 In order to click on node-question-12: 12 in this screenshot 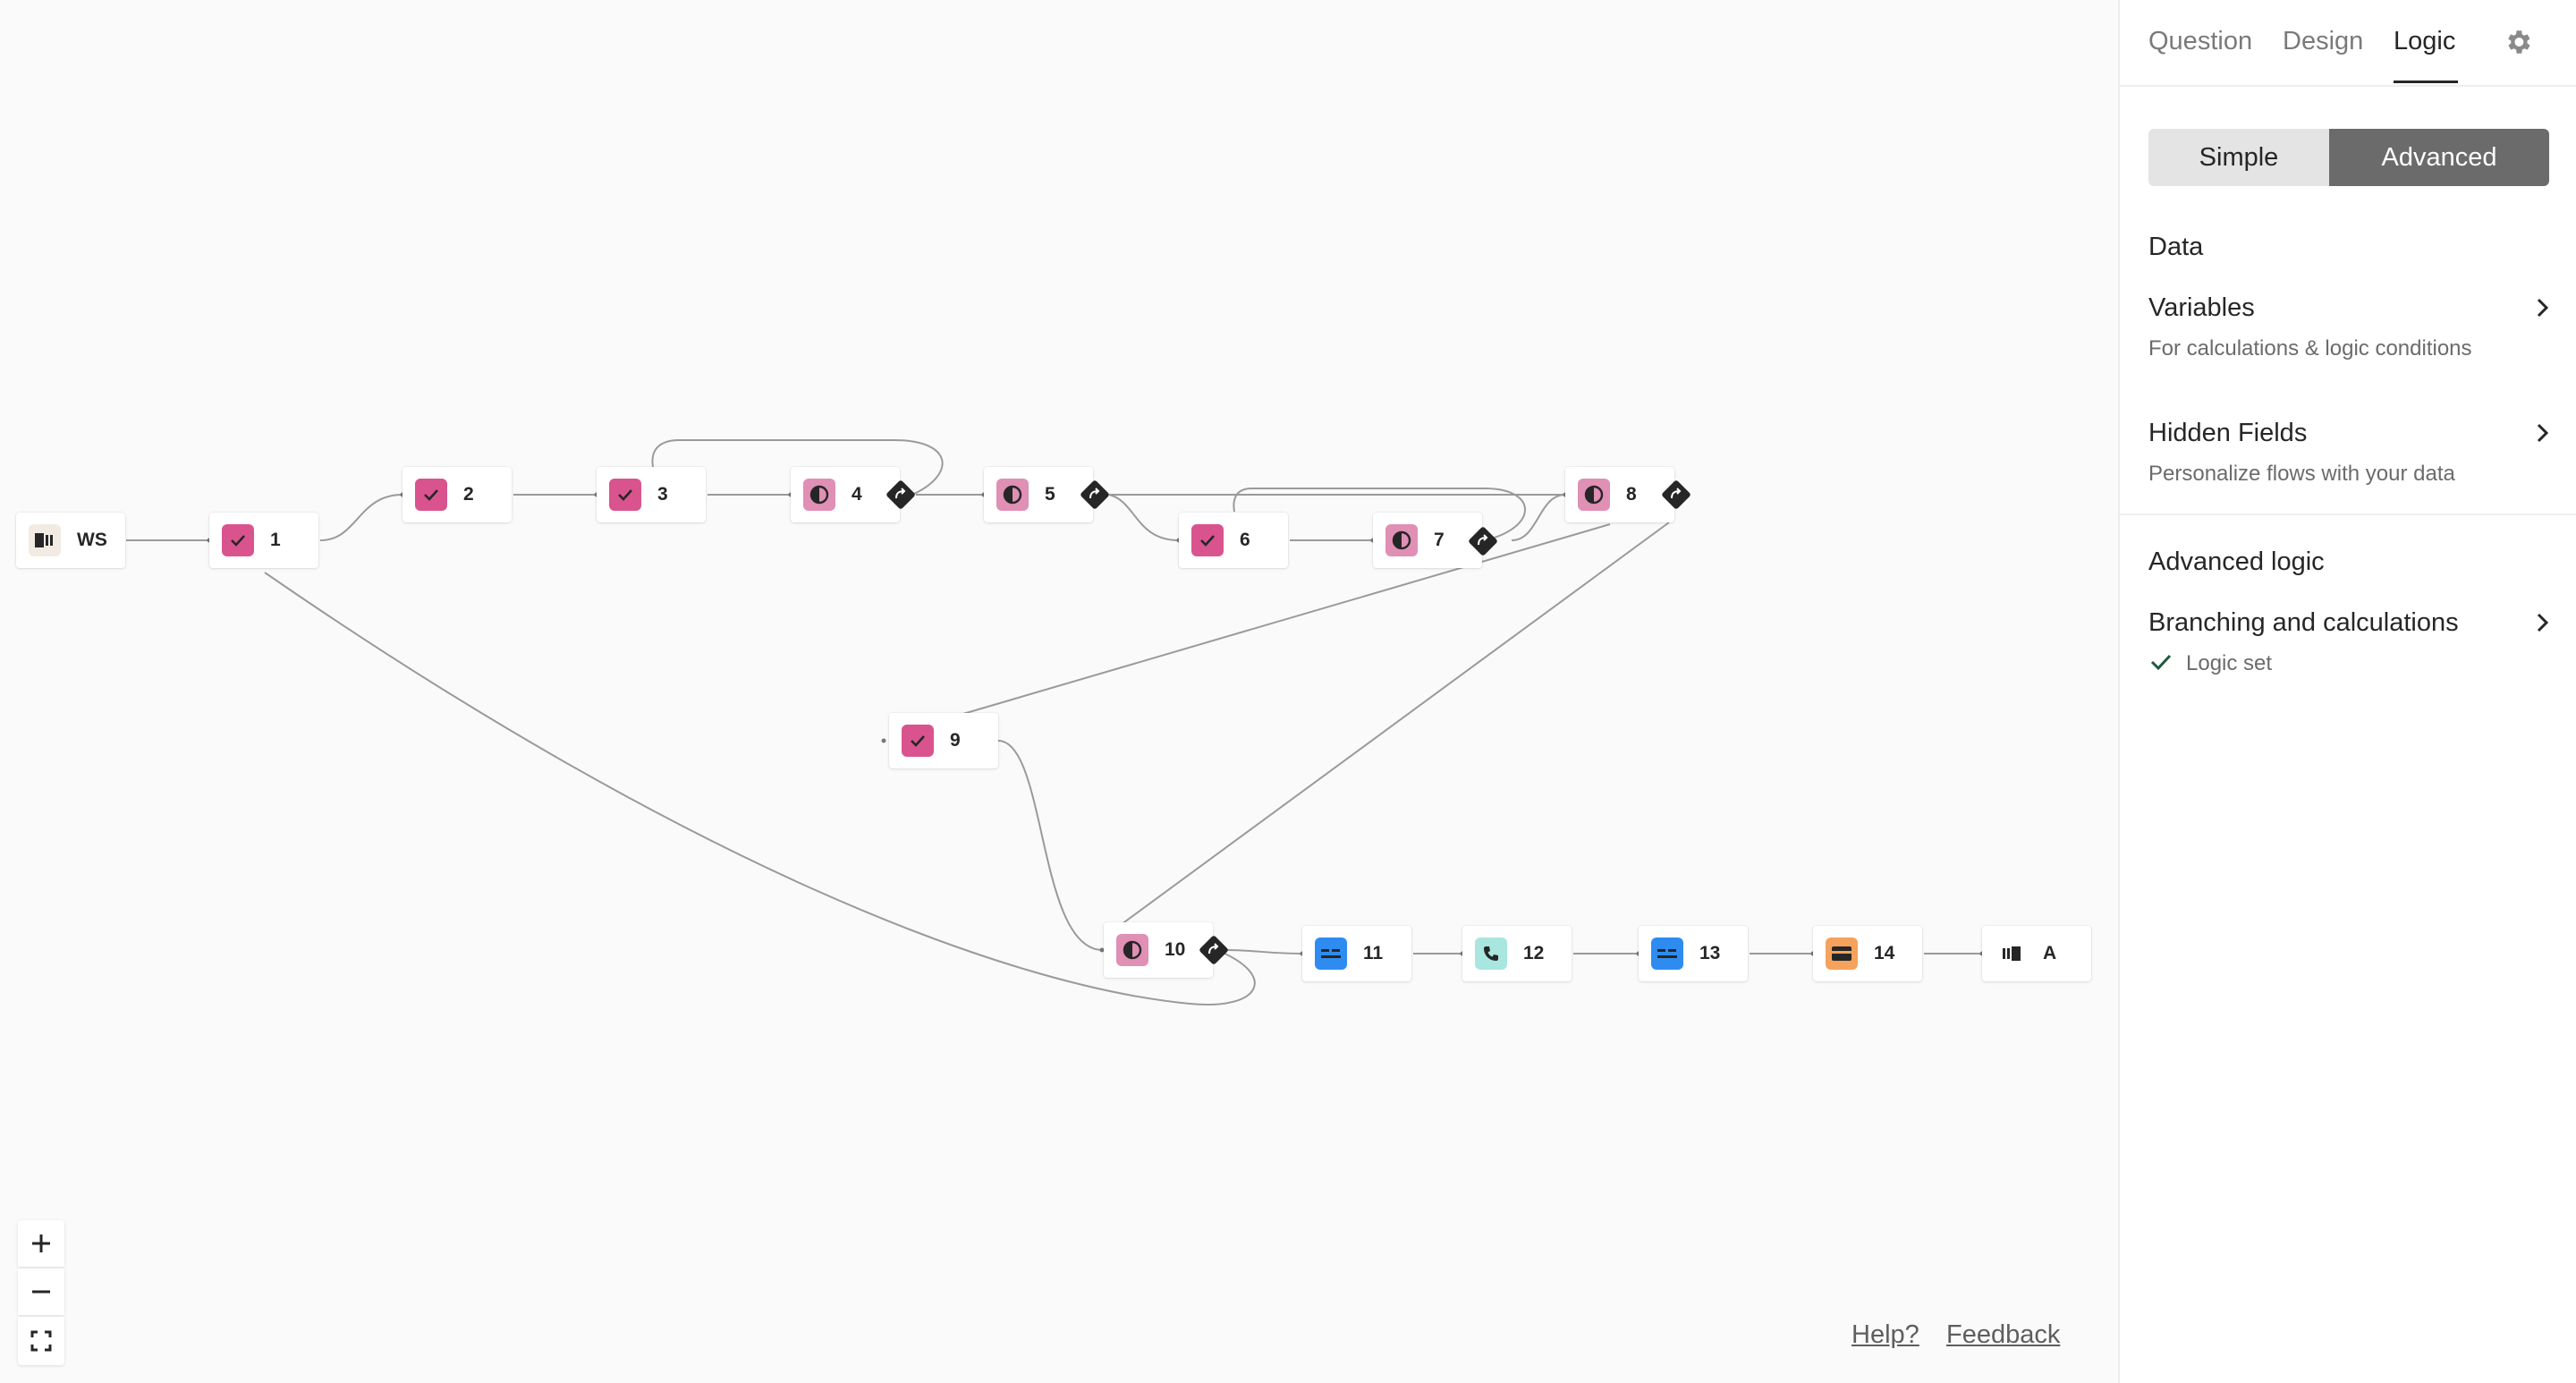, I will do `click(1517, 954)`.